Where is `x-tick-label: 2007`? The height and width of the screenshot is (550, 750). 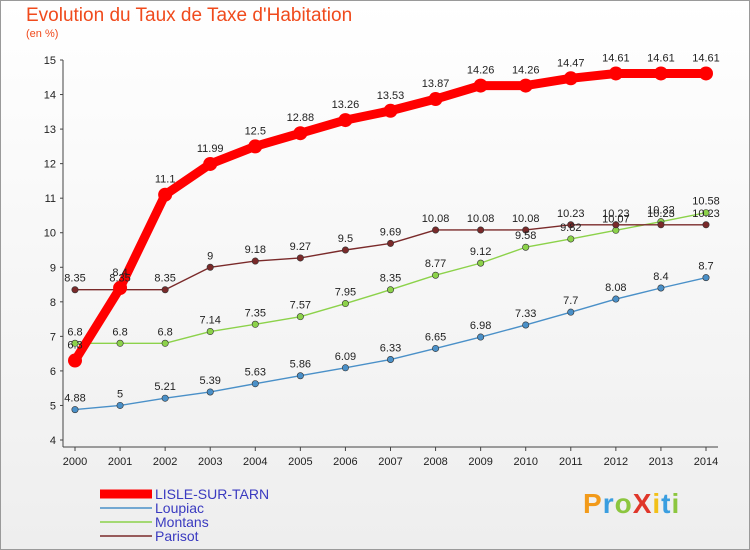
x-tick-label: 2007 is located at coordinates (390, 462).